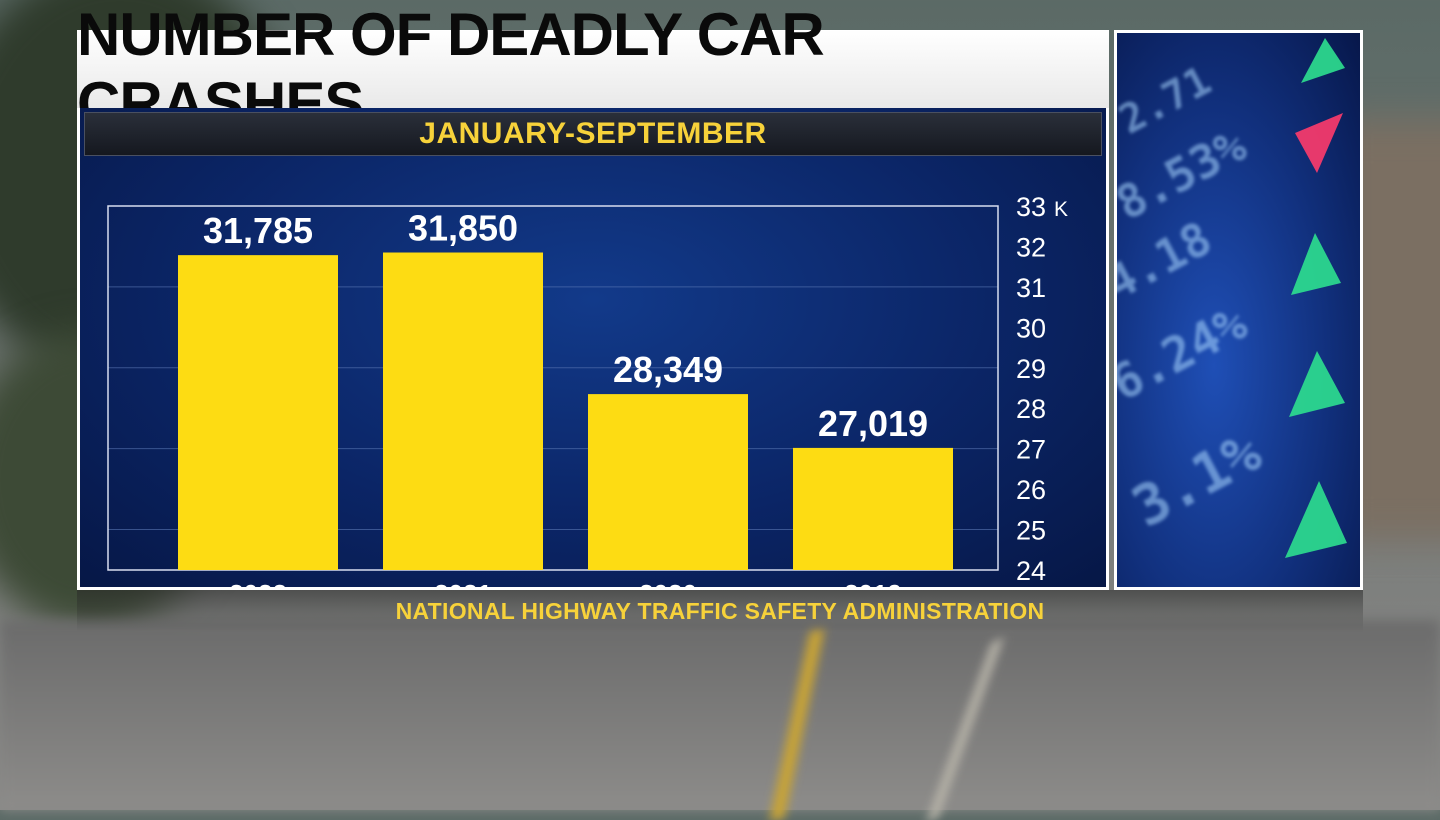 This screenshot has width=1440, height=820. What do you see at coordinates (668, 583) in the screenshot?
I see `x-tick-label-2020: 2020` at bounding box center [668, 583].